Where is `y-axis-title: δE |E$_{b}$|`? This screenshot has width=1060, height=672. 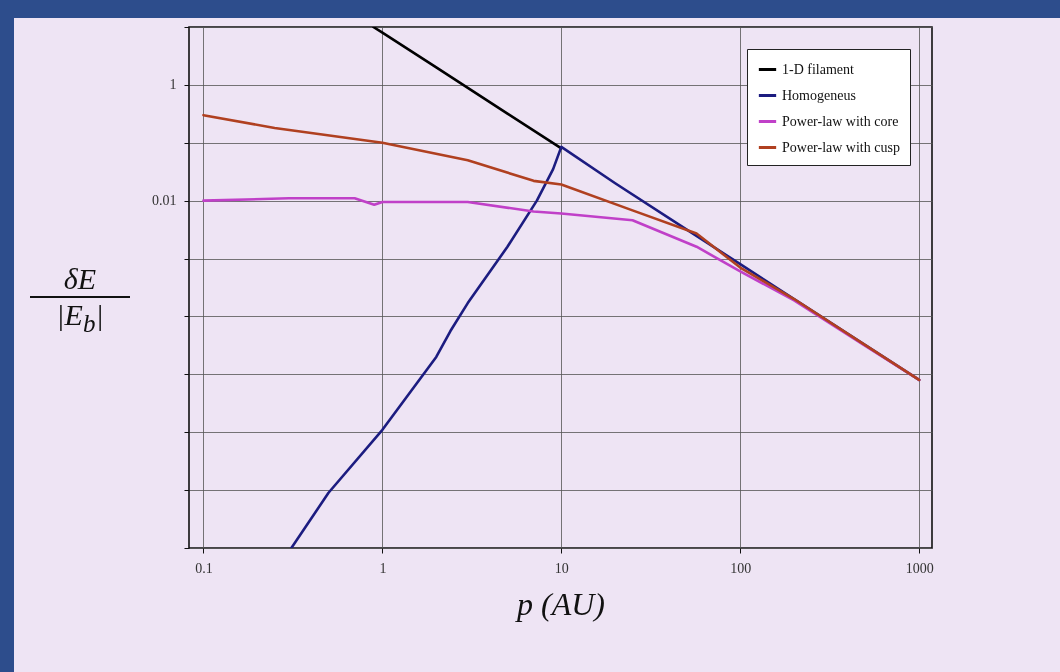
y-axis-title: δE |E$_{b}$| is located at coordinates (80, 300).